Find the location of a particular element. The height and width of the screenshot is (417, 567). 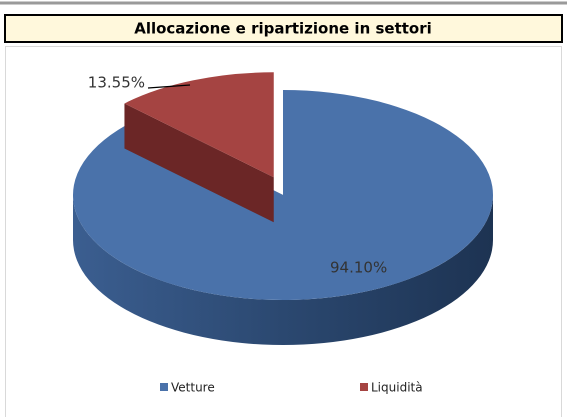

data-label: 94.10% is located at coordinates (358, 268).